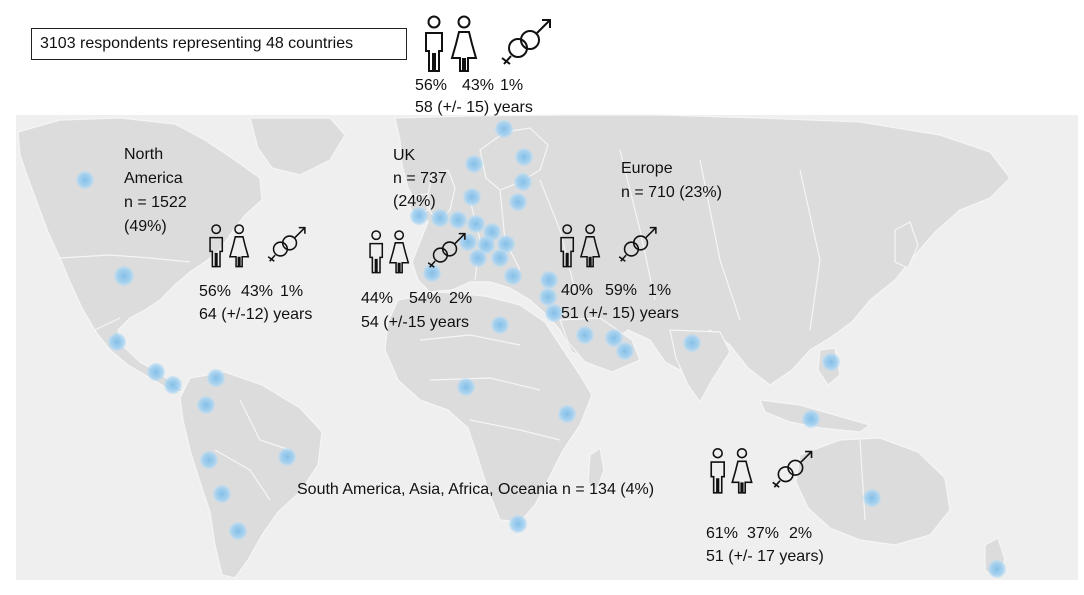 Image resolution: width=1084 pixels, height=595 pixels. Describe the element at coordinates (514, 159) in the screenshot. I see `scandinavia-land` at that location.